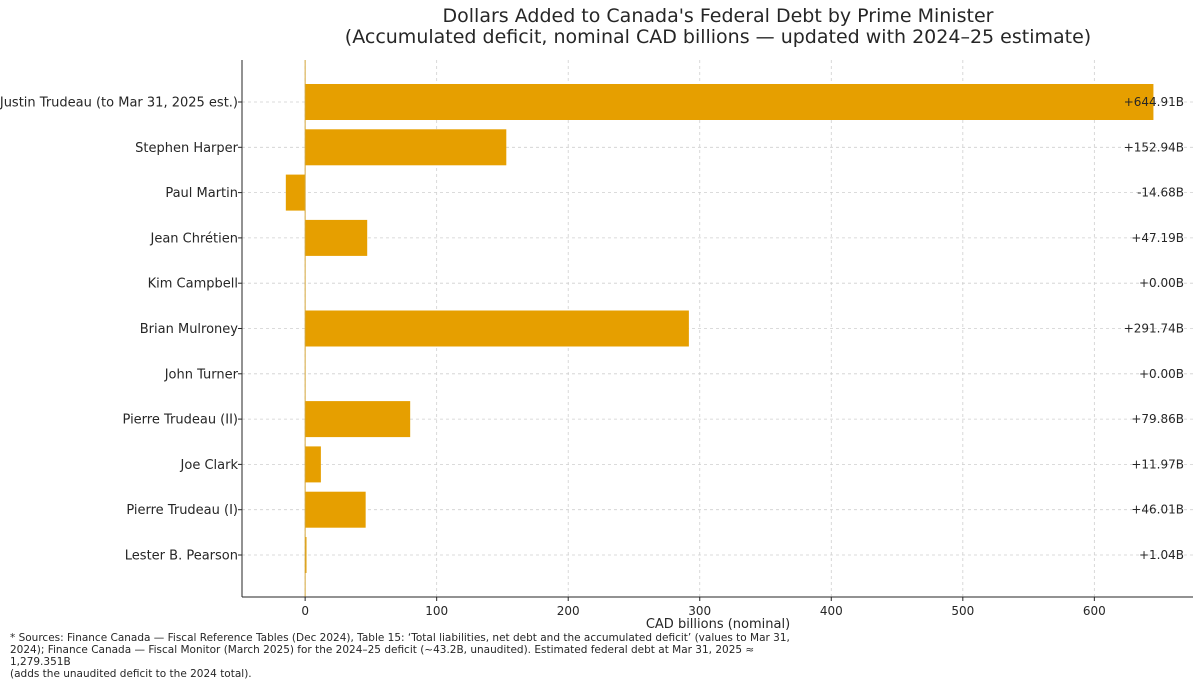  I want to click on value-label: +1.04B, so click(1161, 555).